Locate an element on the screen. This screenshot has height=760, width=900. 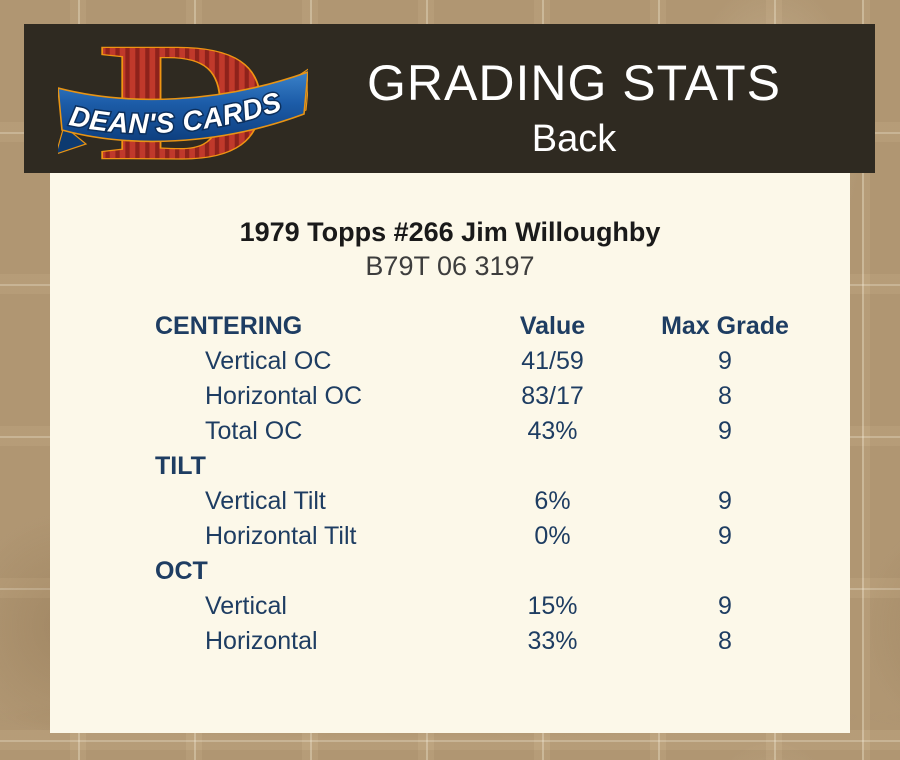
row-label: Vertical is located at coordinates (246, 606).